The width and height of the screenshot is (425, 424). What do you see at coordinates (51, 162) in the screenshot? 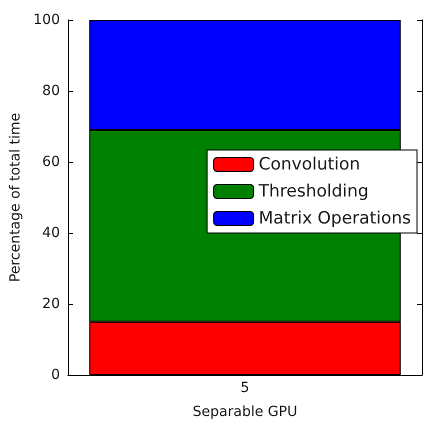
I see `y-tick-label: 60` at bounding box center [51, 162].